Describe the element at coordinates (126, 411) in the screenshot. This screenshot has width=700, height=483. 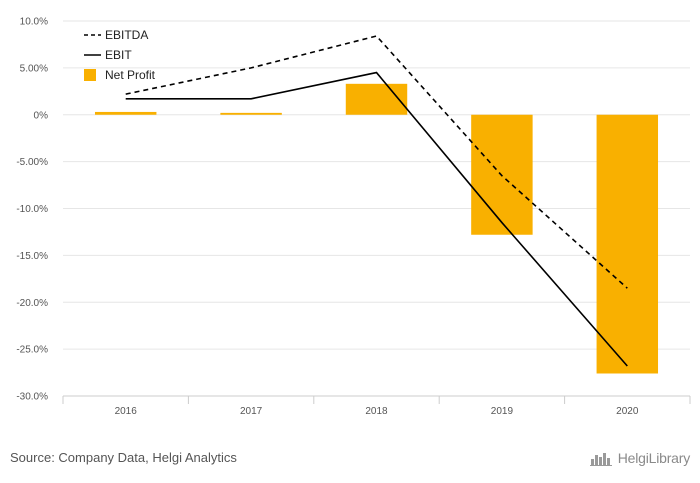
I see `x-tick-label: 2016` at that location.